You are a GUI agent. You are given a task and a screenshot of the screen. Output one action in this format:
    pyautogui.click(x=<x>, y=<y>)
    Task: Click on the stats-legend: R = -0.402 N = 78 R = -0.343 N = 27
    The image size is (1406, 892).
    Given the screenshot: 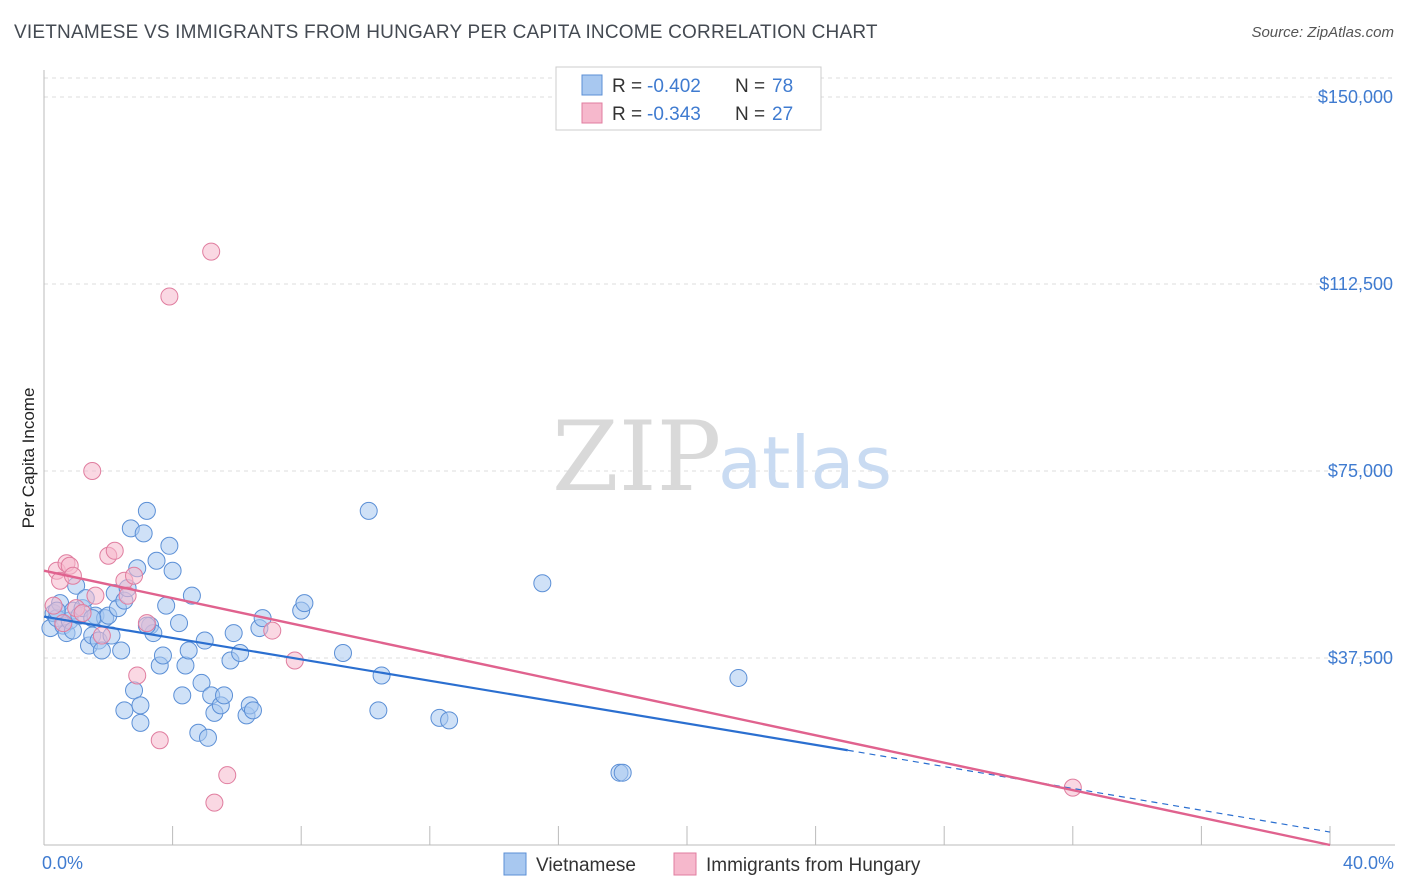 What is the action you would take?
    pyautogui.click(x=688, y=98)
    